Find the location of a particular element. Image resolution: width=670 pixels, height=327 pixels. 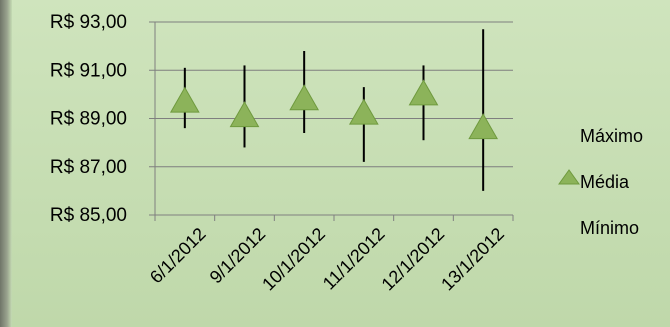

legend: Máximo Média Mínimo is located at coordinates (600, 182).